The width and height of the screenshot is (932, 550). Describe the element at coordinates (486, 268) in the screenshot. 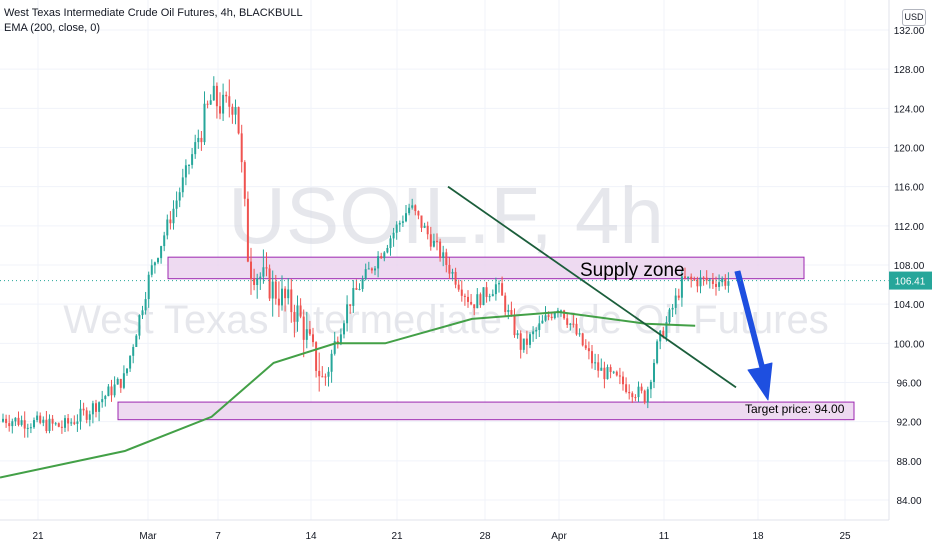

I see `supply-zone-box` at that location.